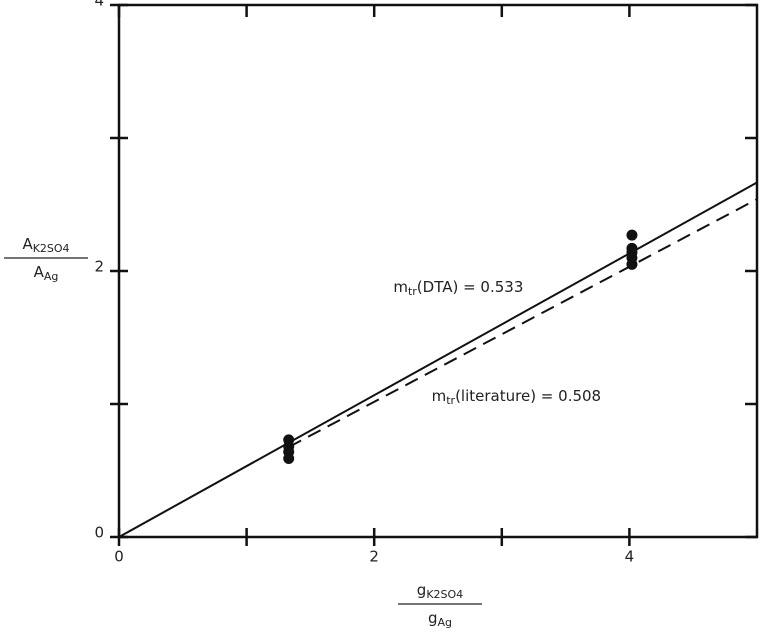 Image resolution: width=768 pixels, height=642 pixels. What do you see at coordinates (444, 594) in the screenshot?
I see `x-axis-label-subscript: K2SO4` at bounding box center [444, 594].